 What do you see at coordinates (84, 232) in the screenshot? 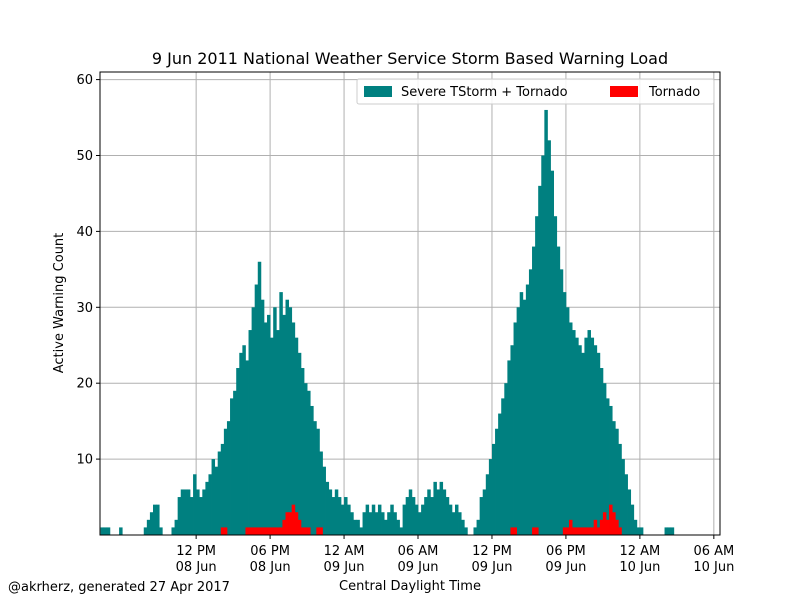
I see `y-tick-label: 40` at bounding box center [84, 232].